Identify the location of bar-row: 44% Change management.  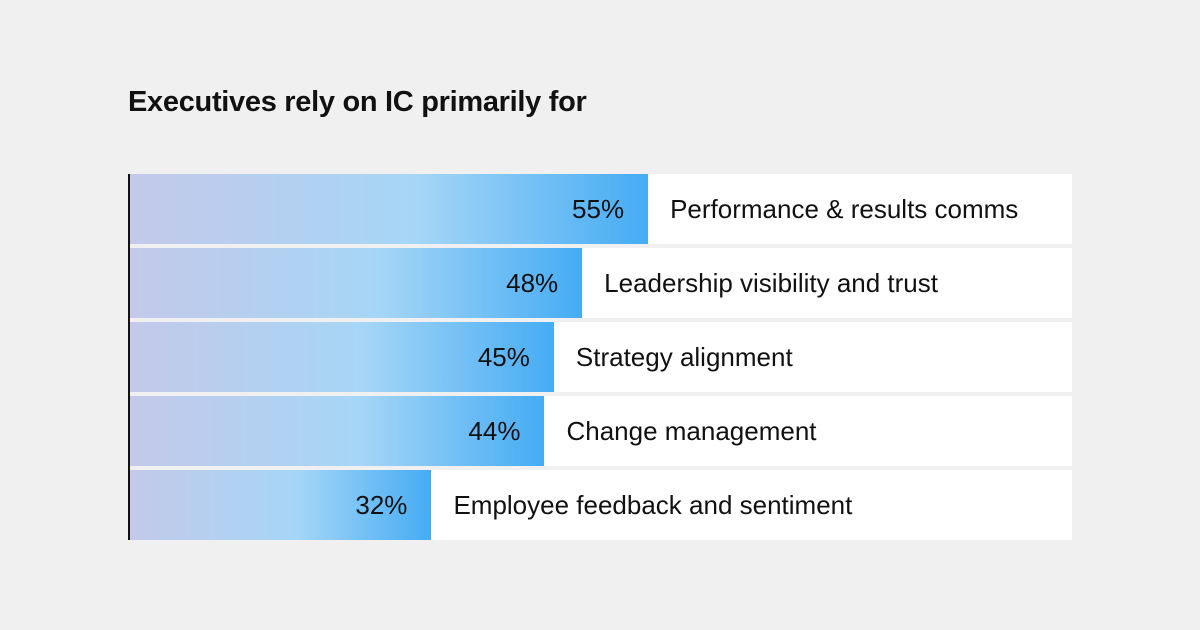
(600, 431).